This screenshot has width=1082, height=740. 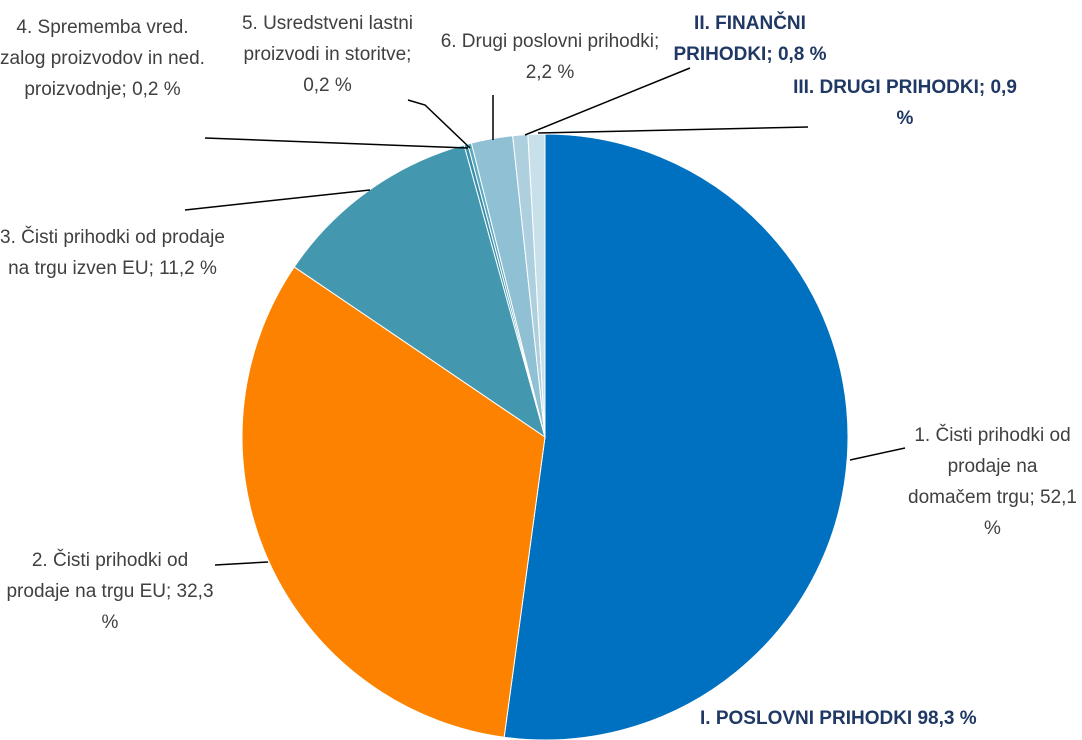 What do you see at coordinates (956, 103) in the screenshot?
I see `value-label: 0,9 %` at bounding box center [956, 103].